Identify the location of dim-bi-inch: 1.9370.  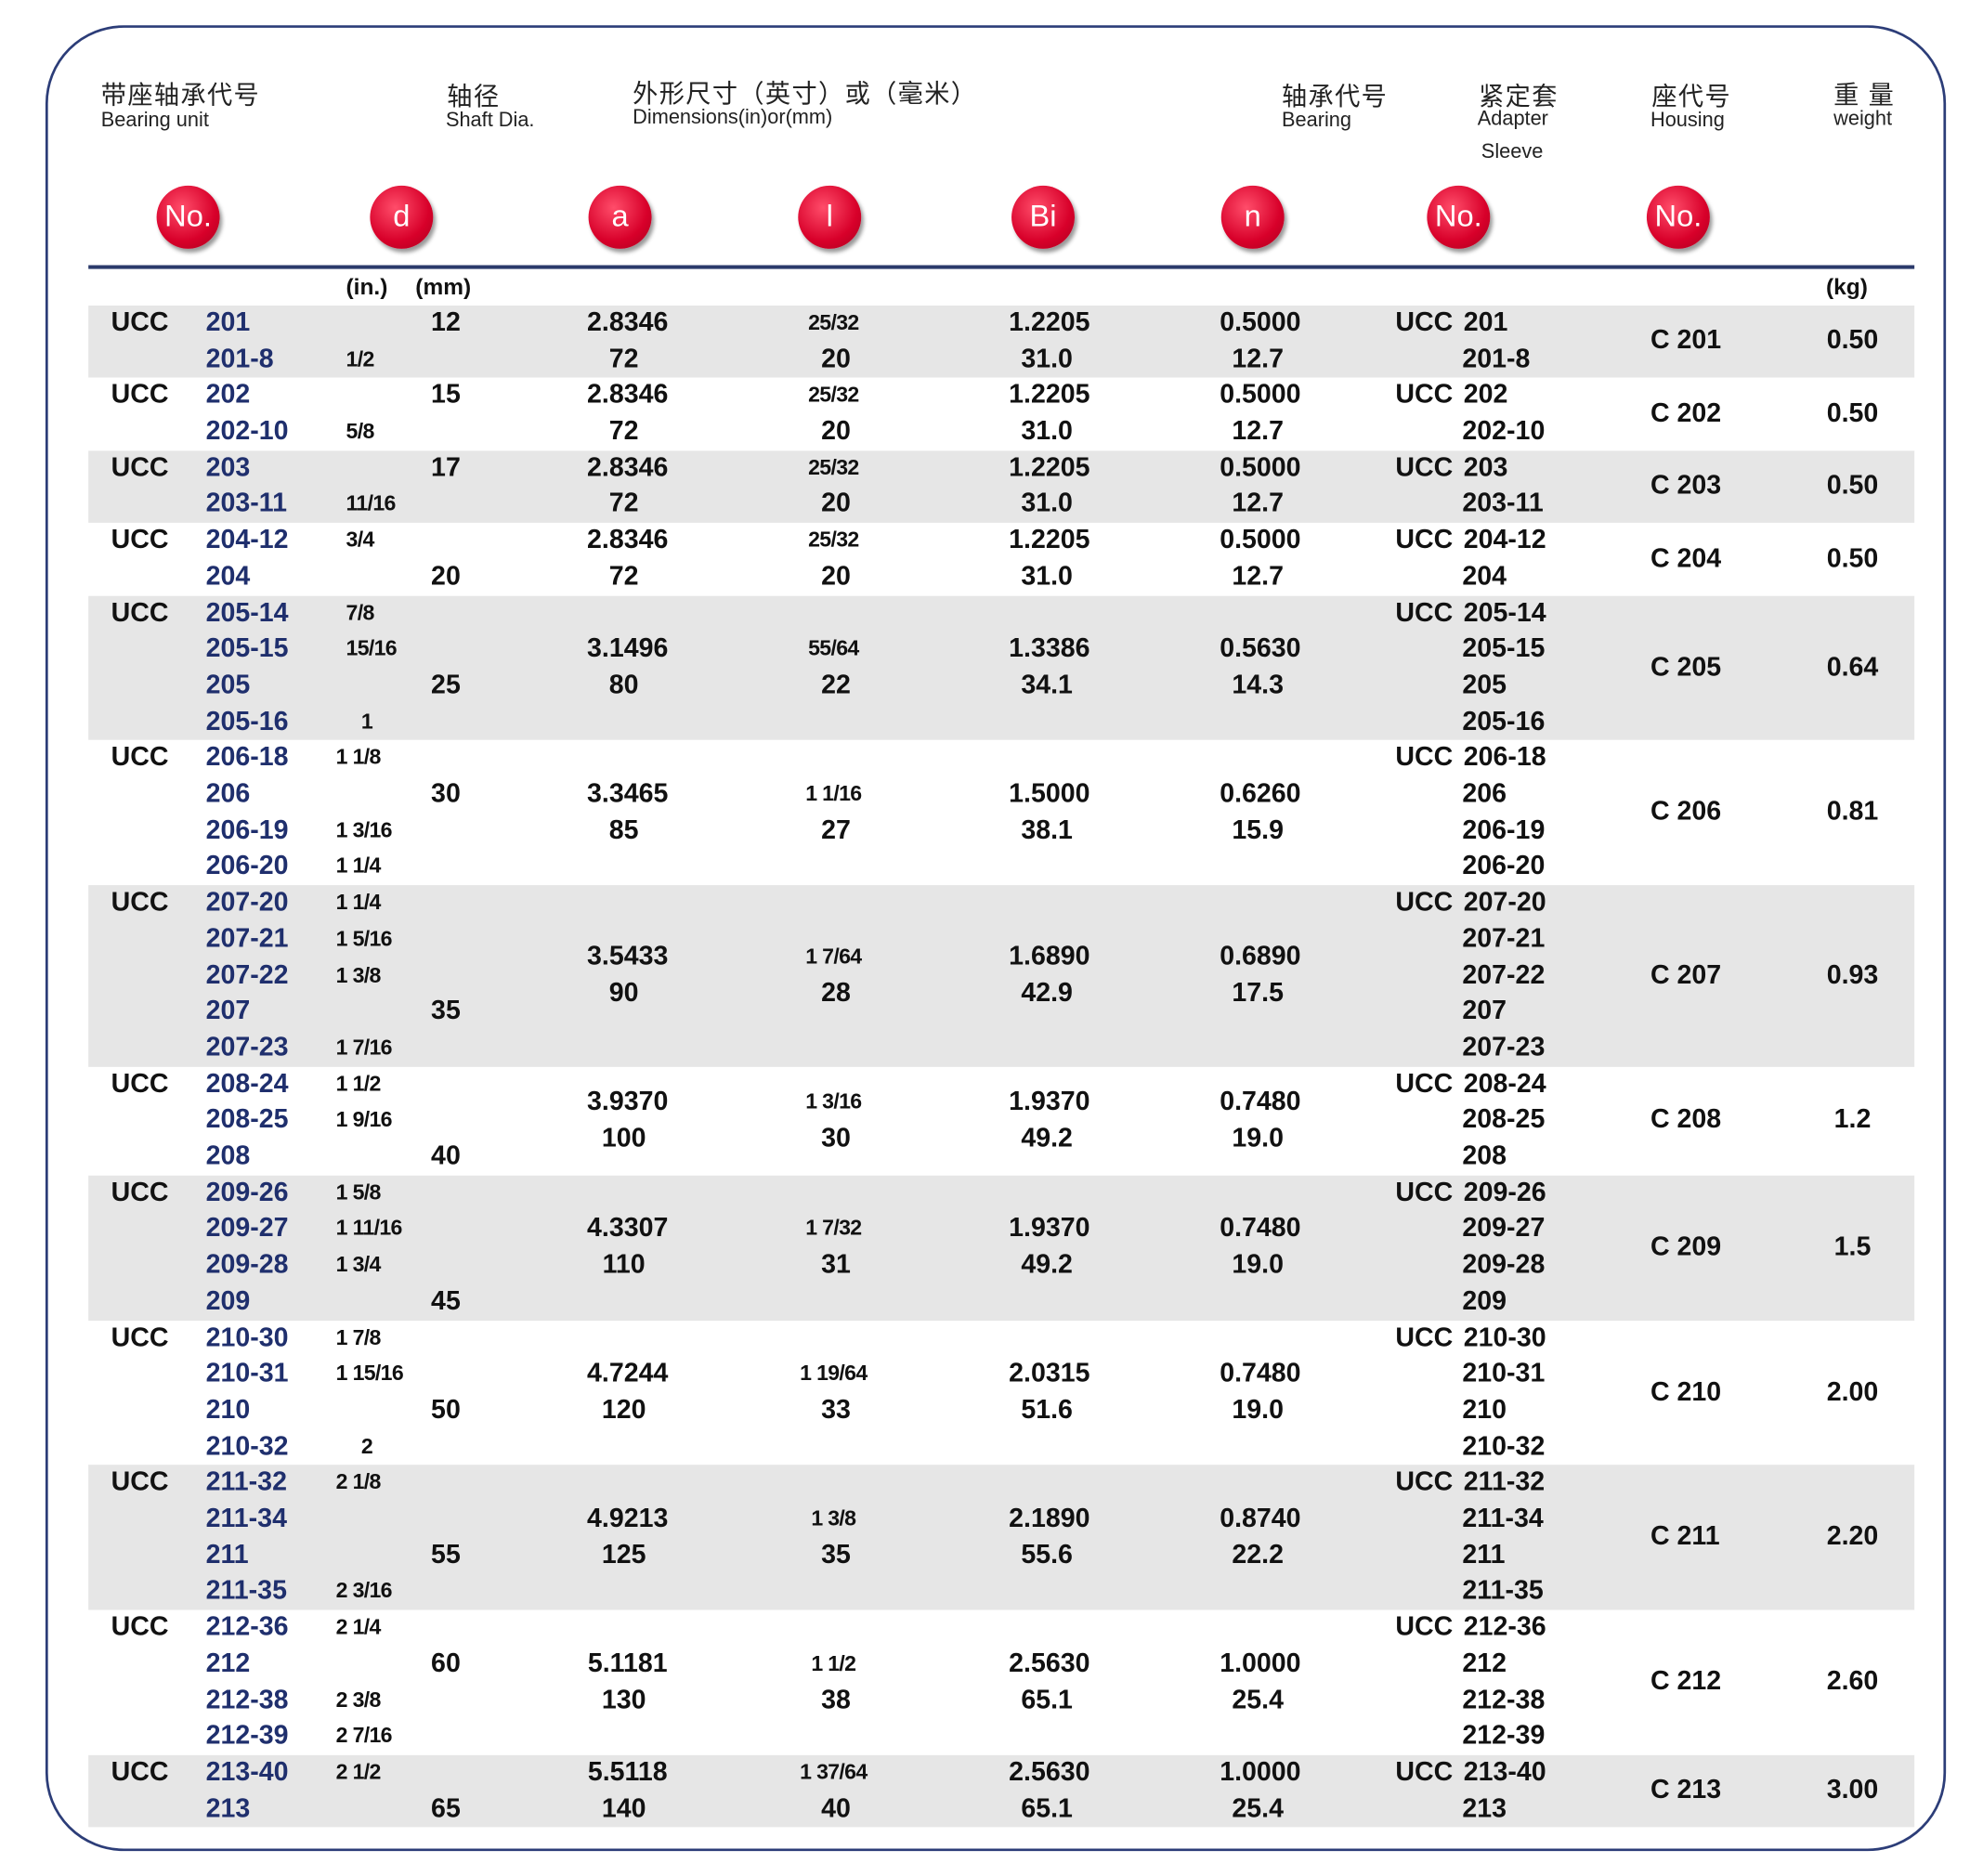
(1049, 1101).